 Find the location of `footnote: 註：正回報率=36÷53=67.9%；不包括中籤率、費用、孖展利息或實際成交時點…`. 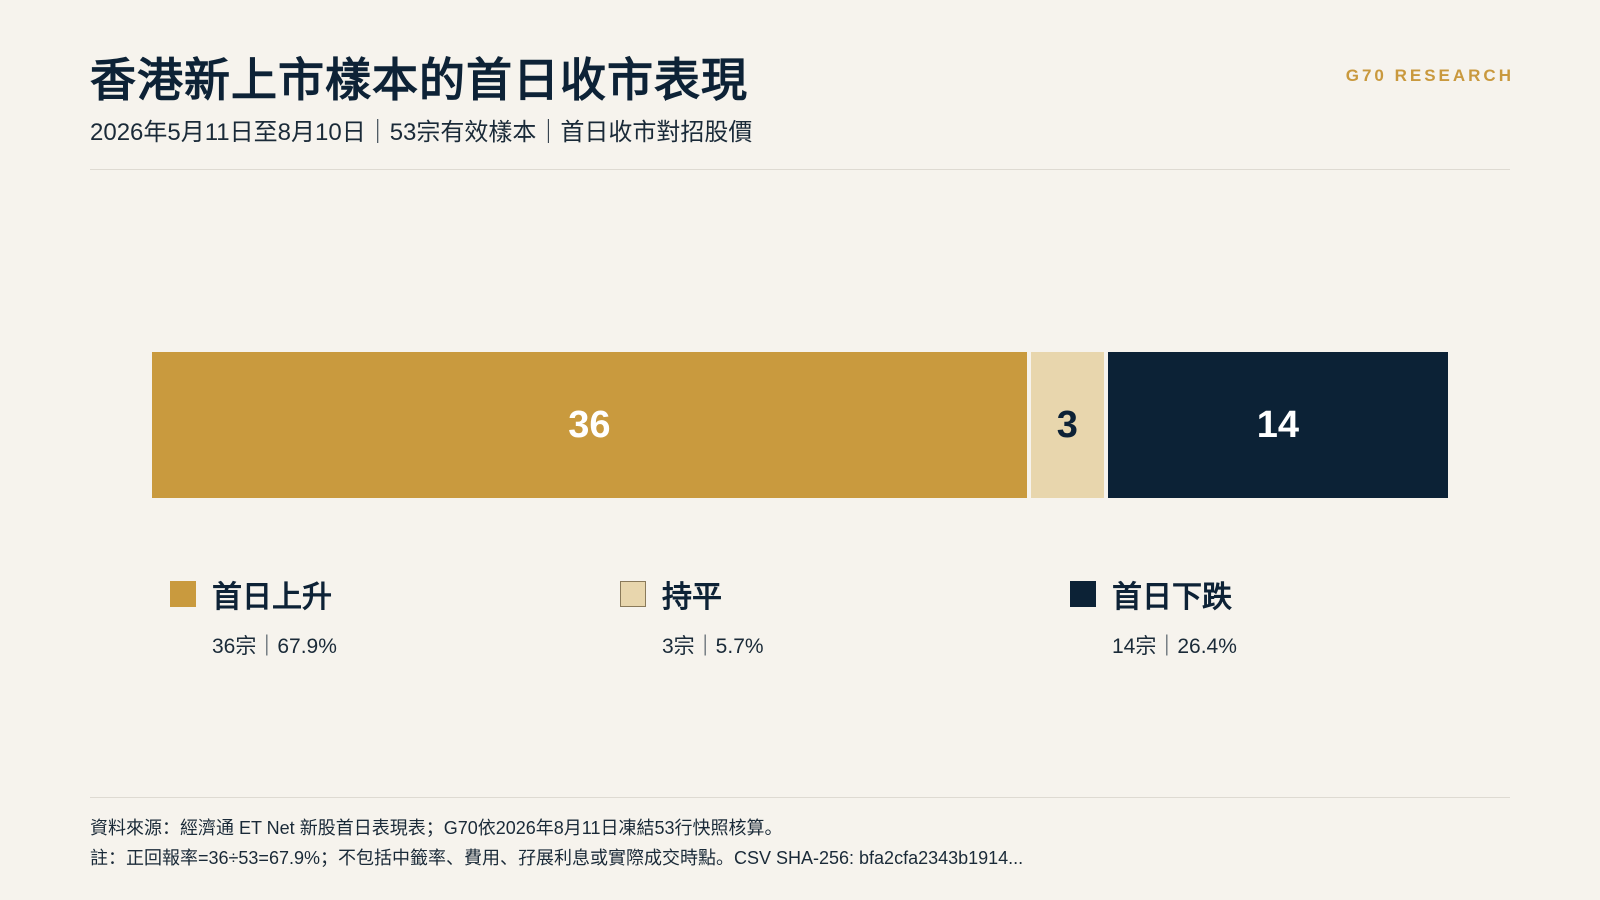

footnote: 註：正回報率=36÷53=67.9%；不包括中籤率、費用、孖展利息或實際成交時點… is located at coordinates (557, 858).